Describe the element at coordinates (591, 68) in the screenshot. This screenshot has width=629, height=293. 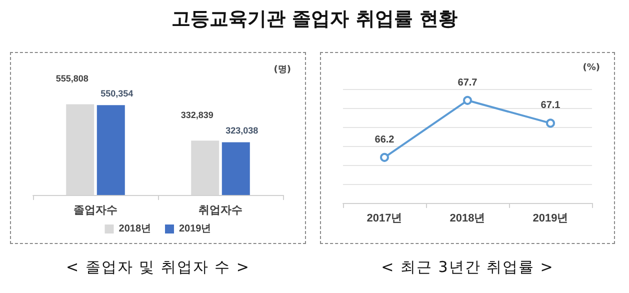
I see `y-axis-title: (%)` at that location.